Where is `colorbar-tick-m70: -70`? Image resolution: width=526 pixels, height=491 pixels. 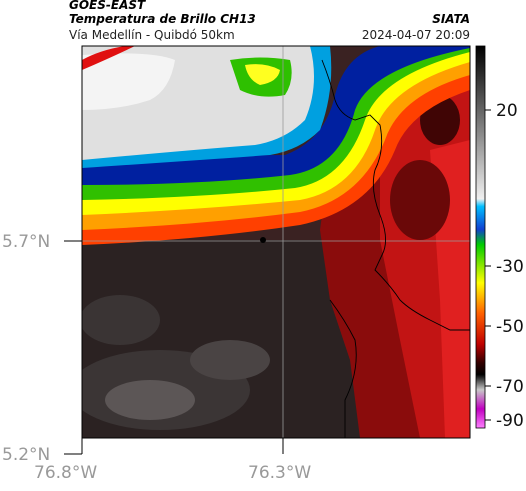
colorbar-tick-m70: -70 is located at coordinates (510, 387).